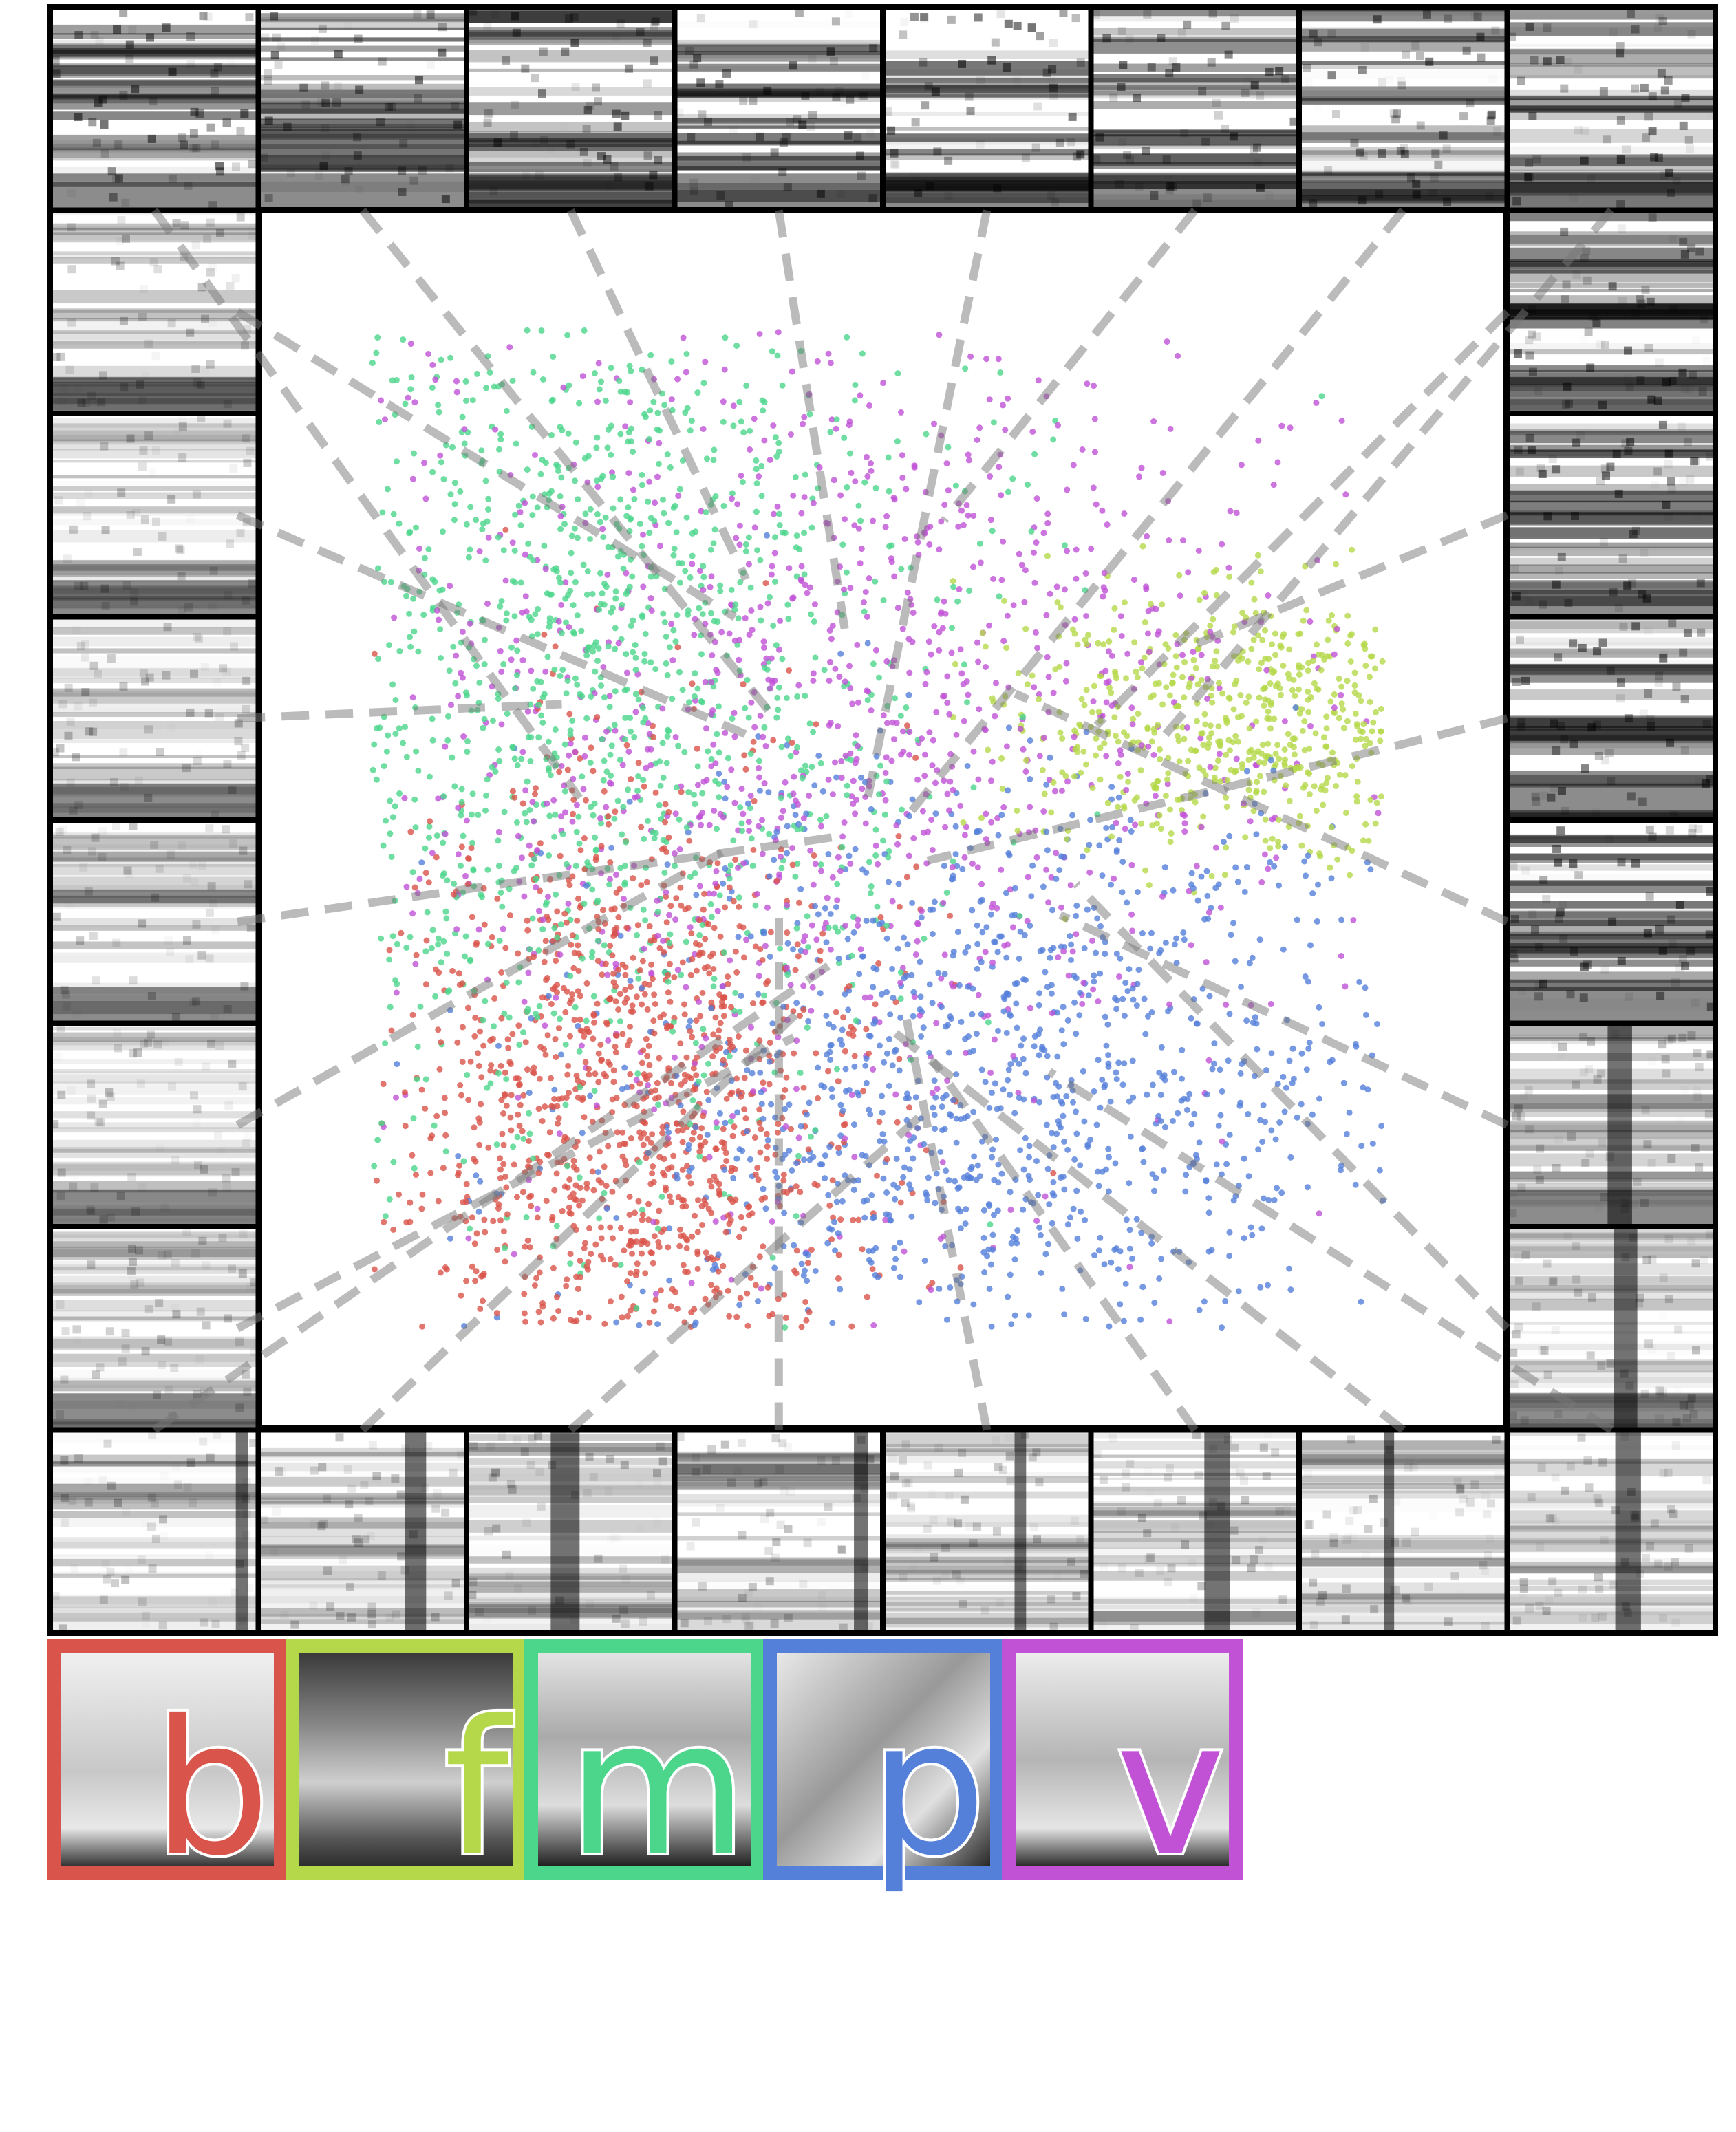 This screenshot has height=2132, width=1736. Describe the element at coordinates (362, 1532) in the screenshot. I see `thumb-bg` at that location.